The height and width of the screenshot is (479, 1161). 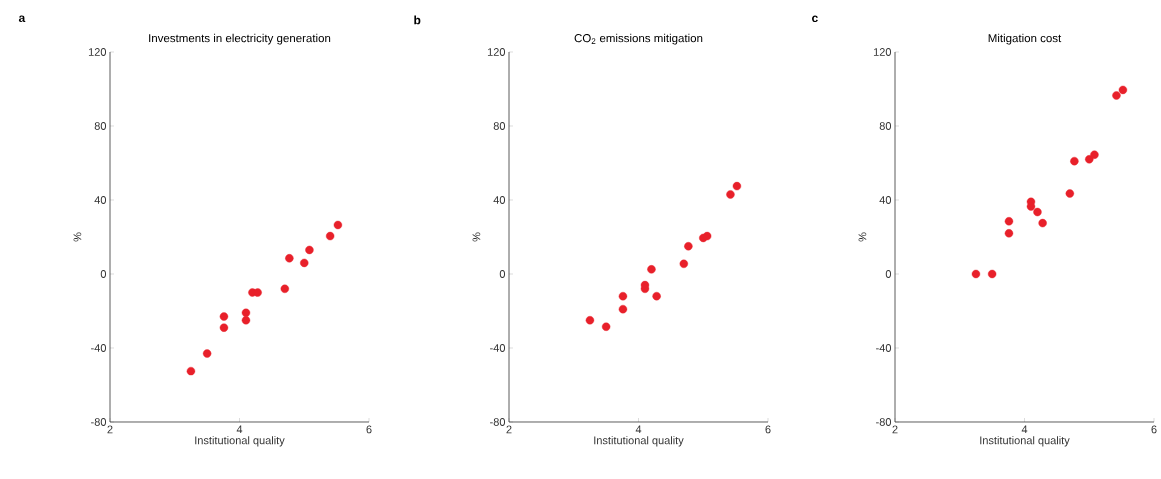 What do you see at coordinates (815, 19) in the screenshot?
I see `text: c` at bounding box center [815, 19].